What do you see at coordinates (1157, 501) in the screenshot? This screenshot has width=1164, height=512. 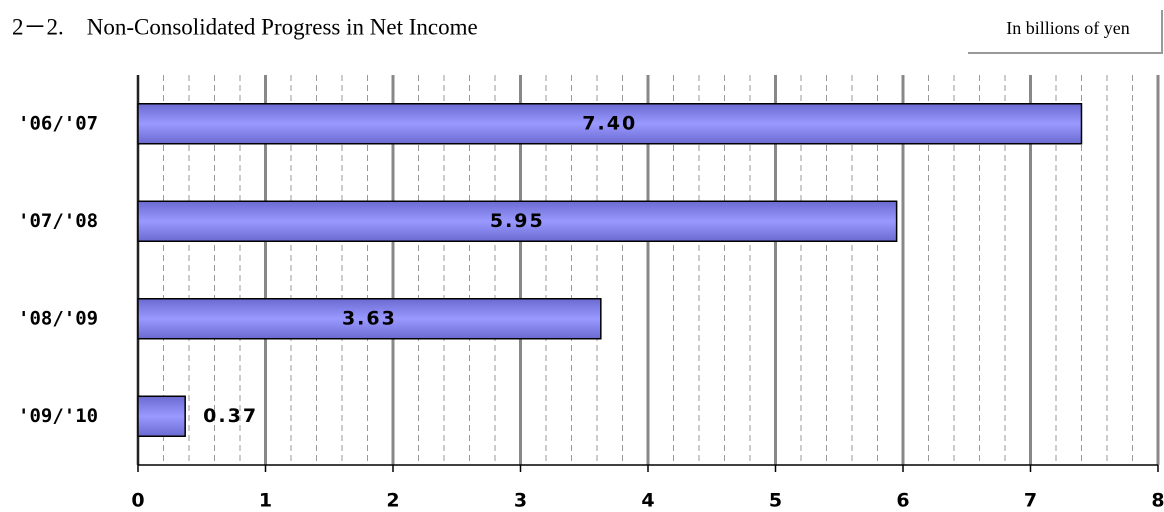 I see `x-tick-label: 8` at bounding box center [1157, 501].